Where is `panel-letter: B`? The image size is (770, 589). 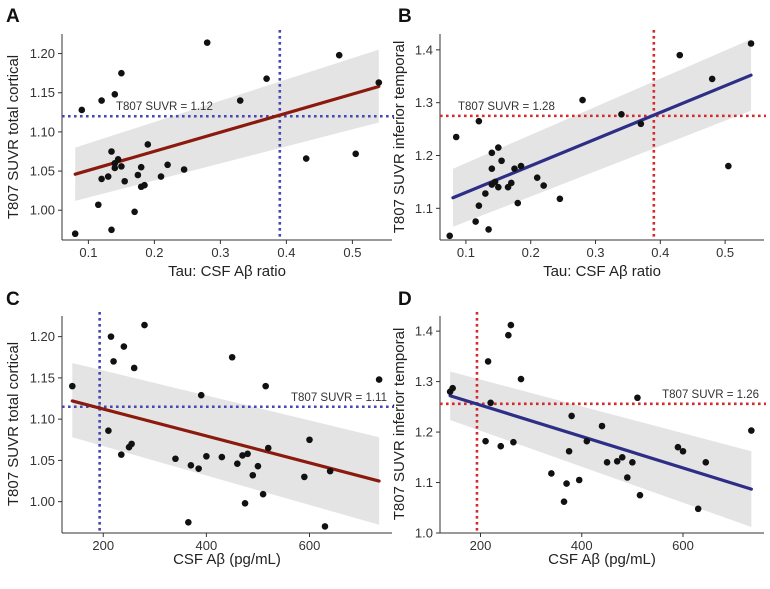 panel-letter: B is located at coordinates (405, 16).